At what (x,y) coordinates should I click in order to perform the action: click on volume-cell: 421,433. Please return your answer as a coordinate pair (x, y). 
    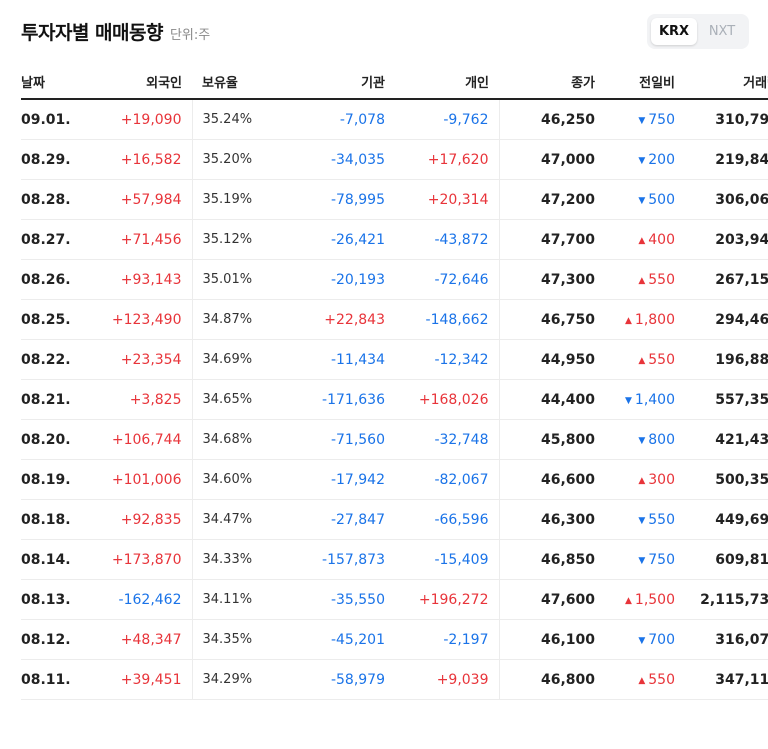
    Looking at the image, I should click on (721, 439).